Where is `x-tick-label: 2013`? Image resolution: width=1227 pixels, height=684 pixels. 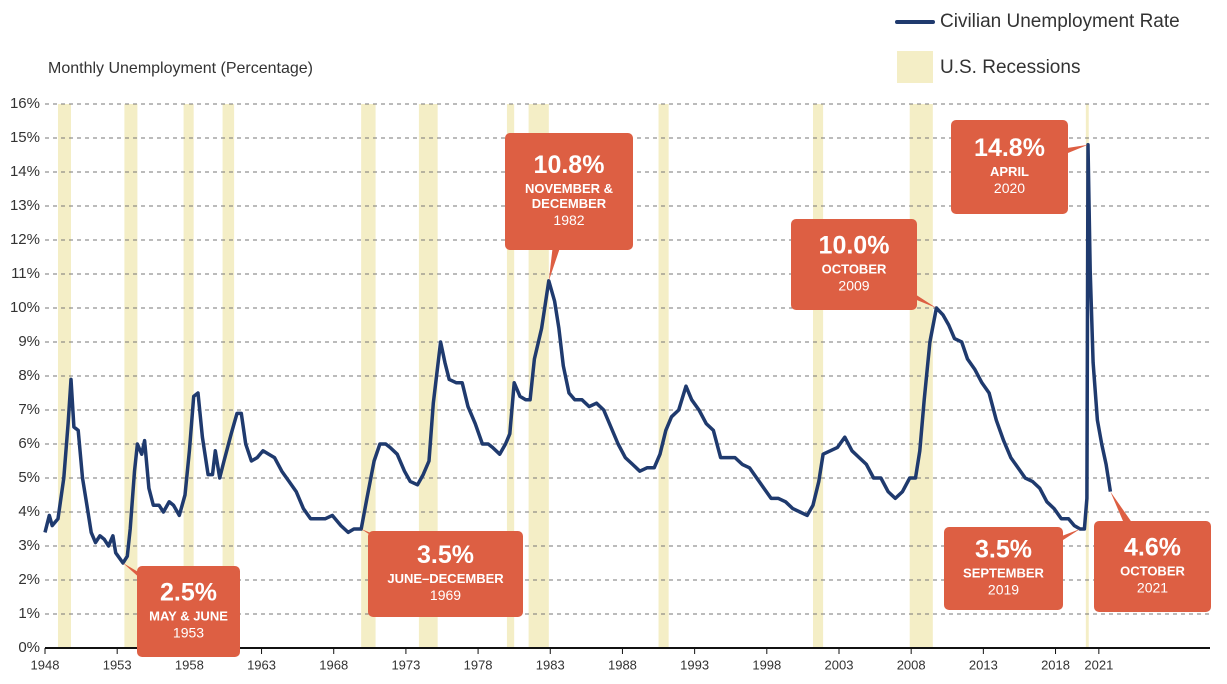
x-tick-label: 2013 is located at coordinates (983, 664).